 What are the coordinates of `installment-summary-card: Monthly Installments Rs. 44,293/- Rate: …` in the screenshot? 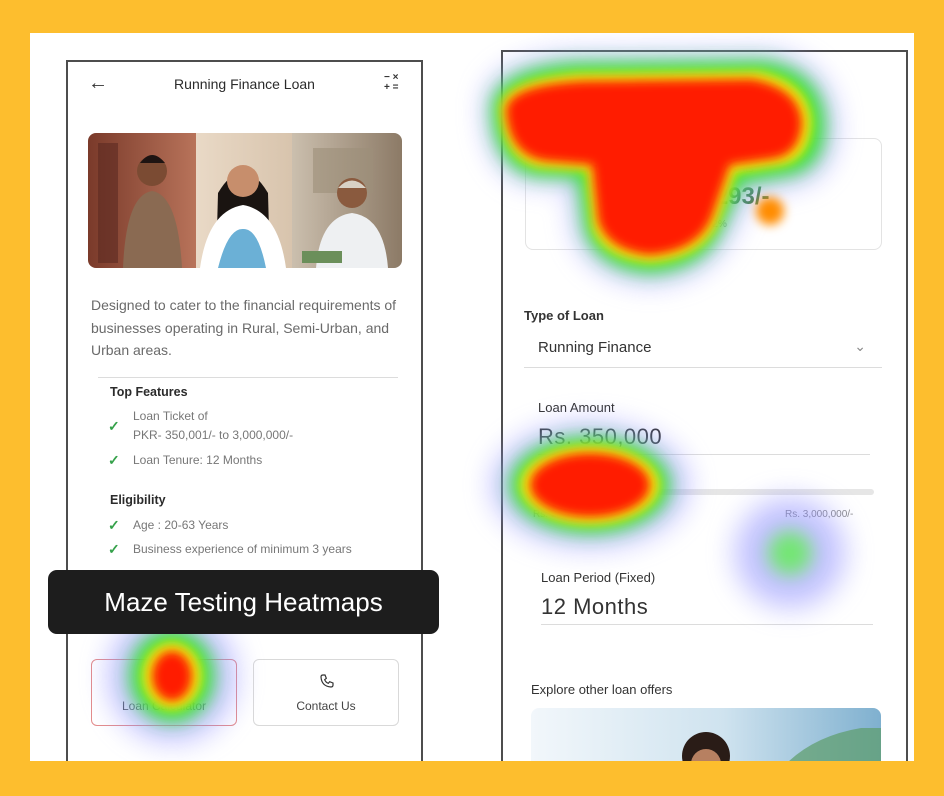 It's located at (703, 194).